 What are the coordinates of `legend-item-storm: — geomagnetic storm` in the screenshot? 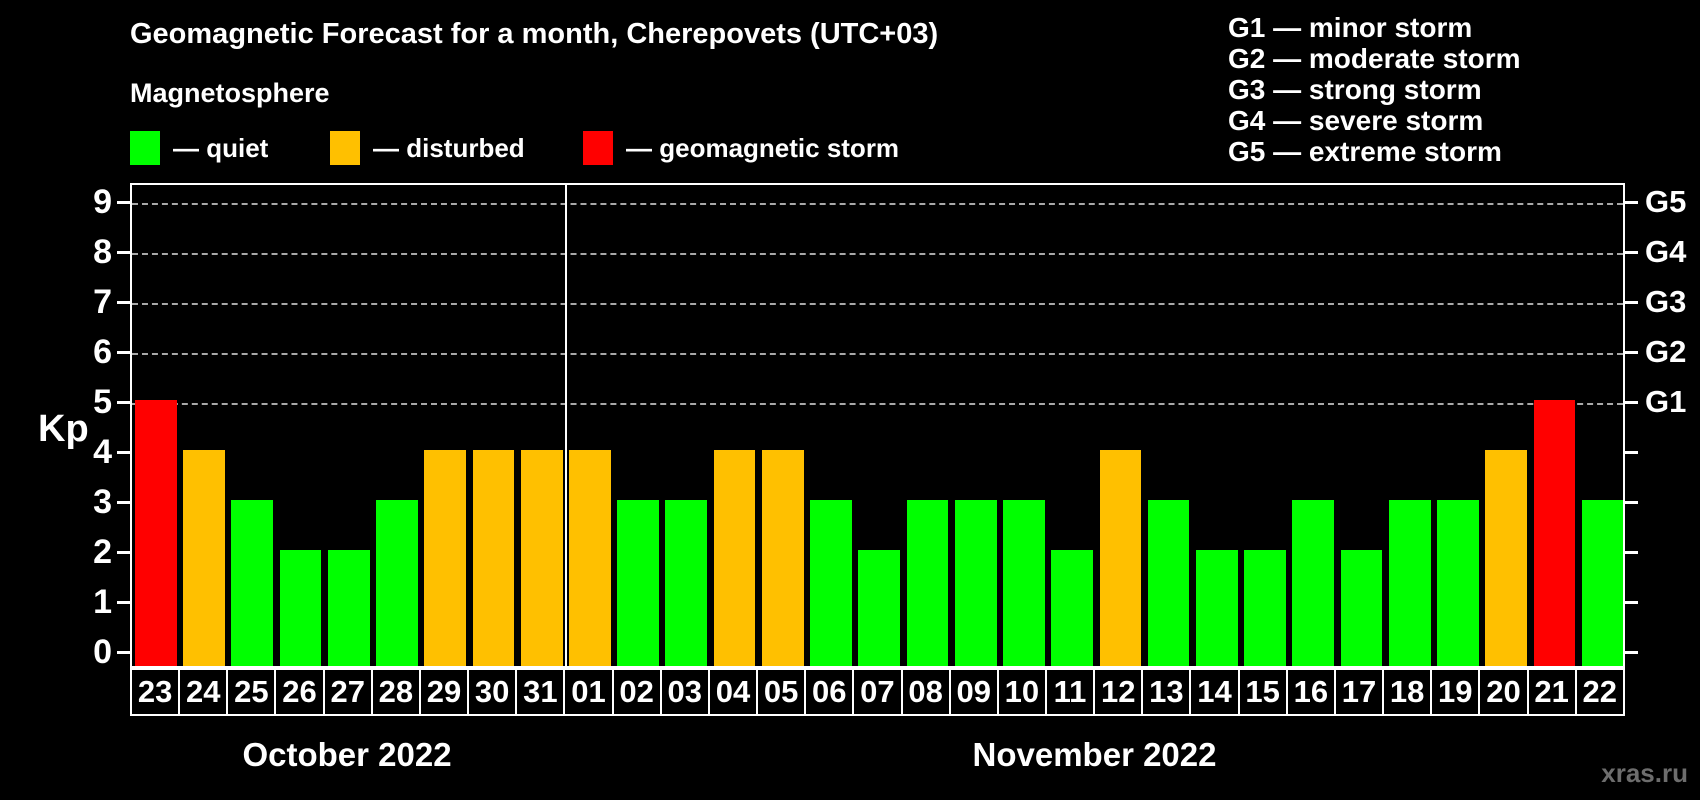 It's located at (741, 148).